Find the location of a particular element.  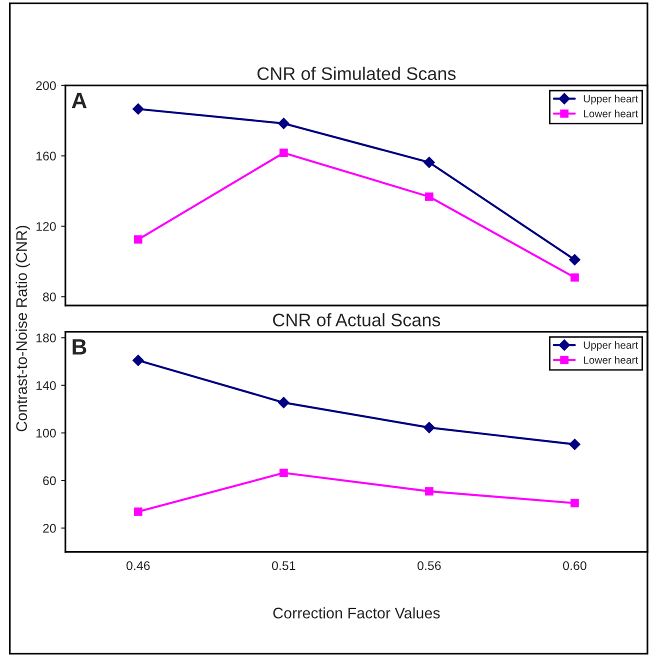

y-tick-label: 160 is located at coordinates (46, 156).